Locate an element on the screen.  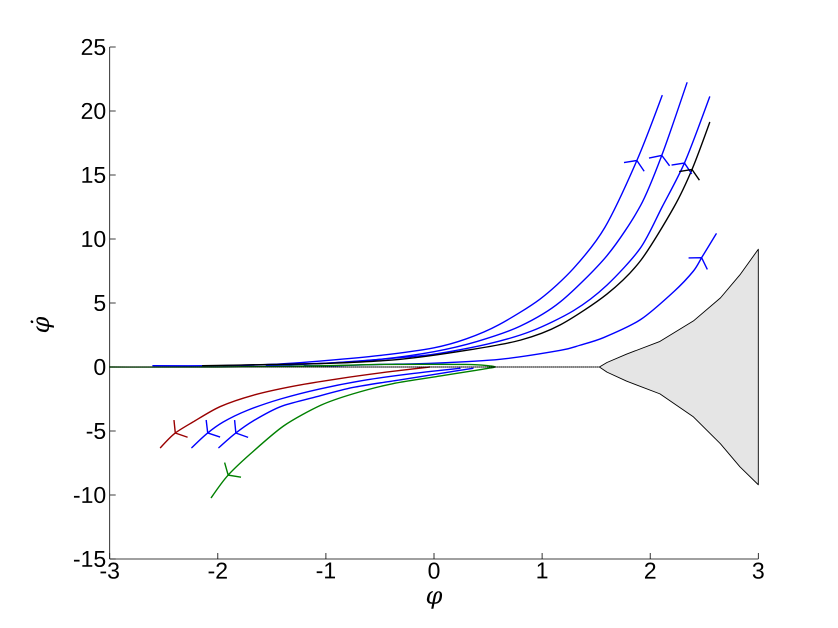
y-tick-label: 25 is located at coordinates (94, 47).